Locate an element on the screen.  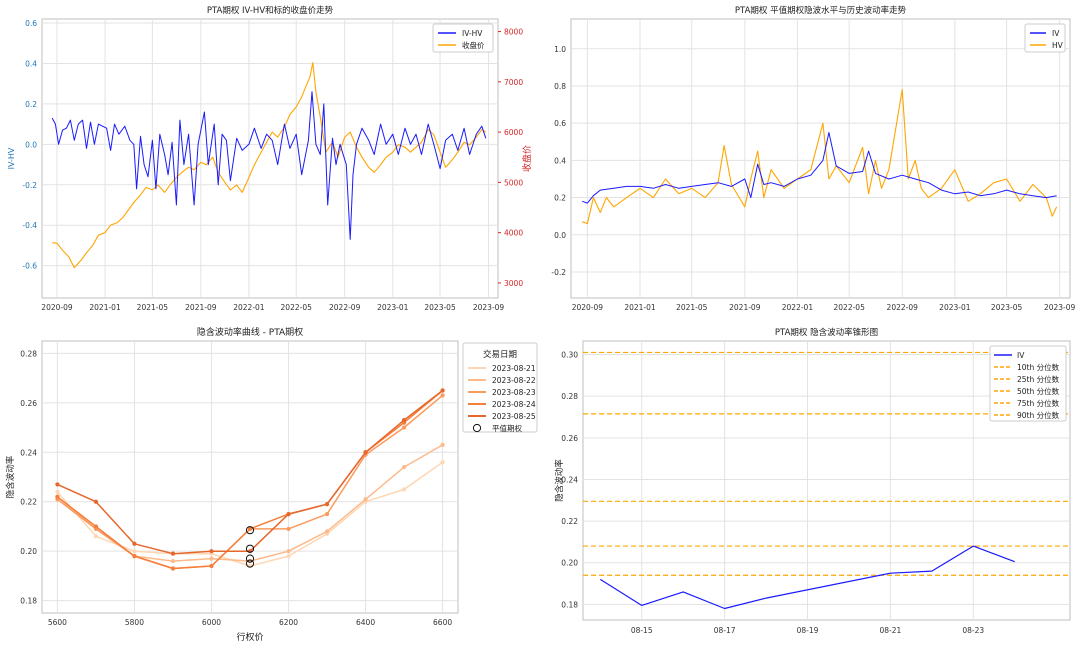
chart-1-x-tick: 2021-01 is located at coordinates (105, 307).